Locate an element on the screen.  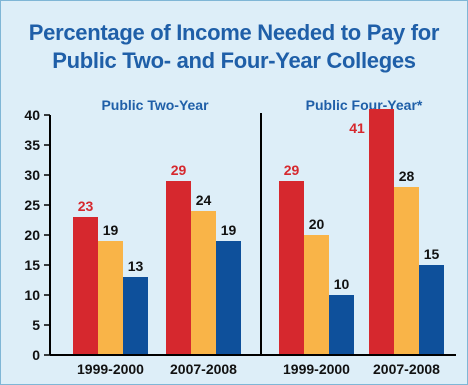
bar-value-label: 28 is located at coordinates (407, 176).